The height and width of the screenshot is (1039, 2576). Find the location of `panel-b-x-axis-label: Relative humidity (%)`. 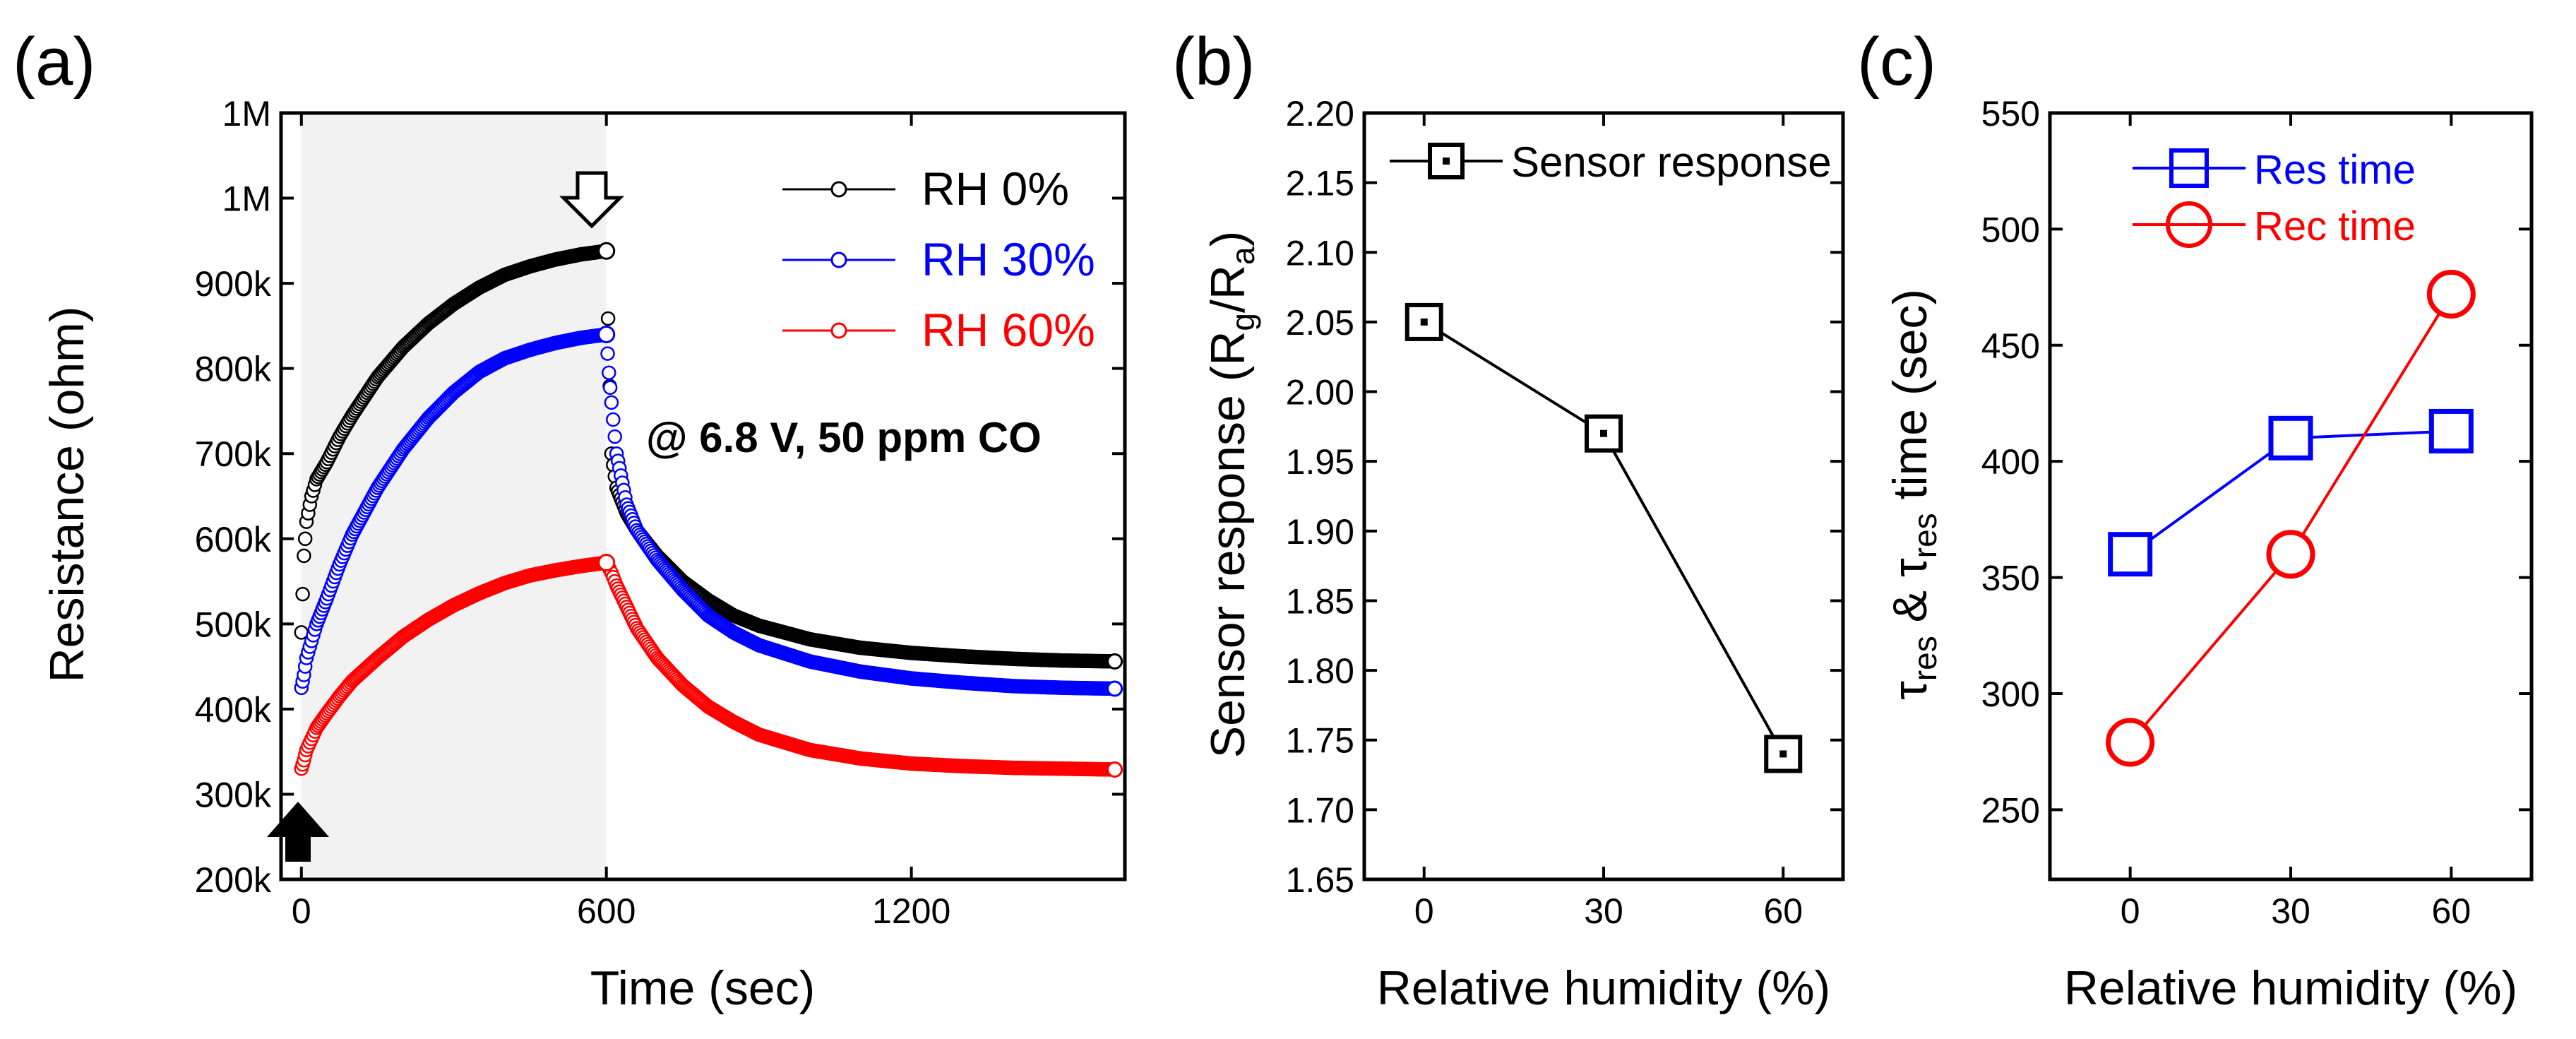

panel-b-x-axis-label: Relative humidity (%) is located at coordinates (1603, 988).